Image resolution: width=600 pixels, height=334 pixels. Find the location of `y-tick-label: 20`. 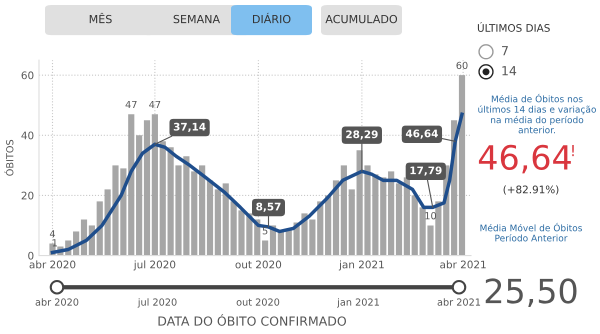

y-tick-label: 20 is located at coordinates (28, 196).